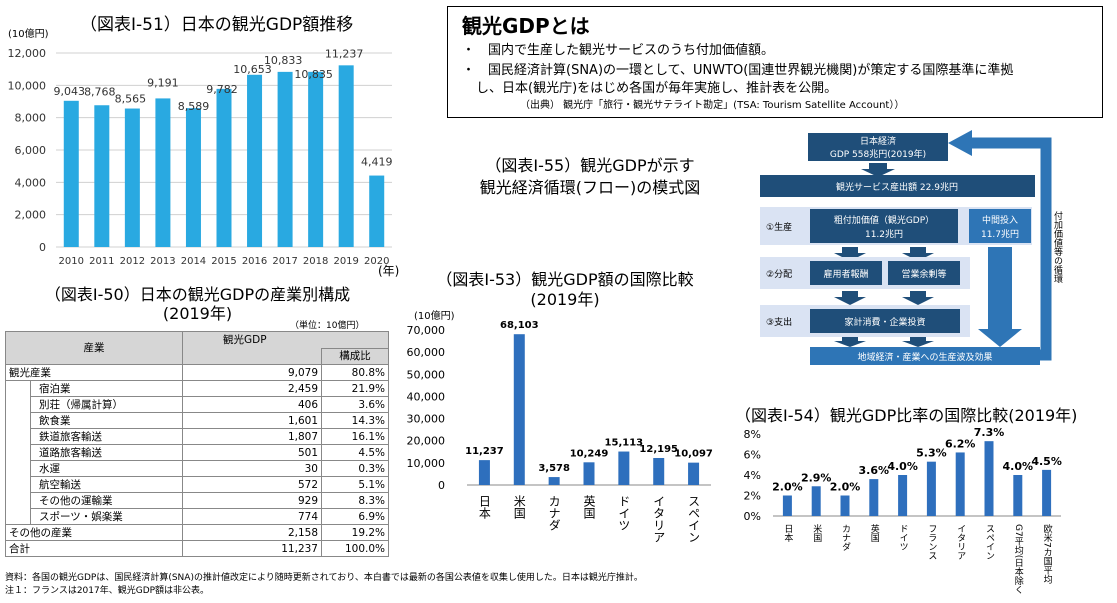  I want to click on x-tick-label: 2011, so click(101, 261).